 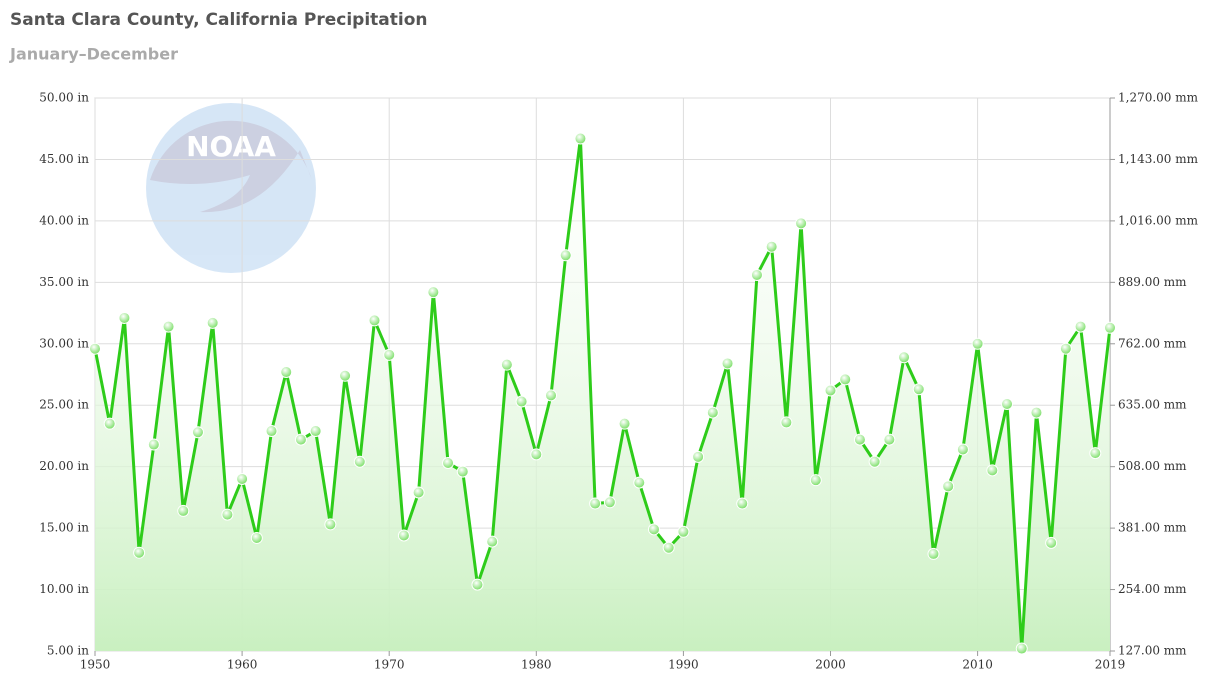 I want to click on y2-tick-label: 1,270.00 mm, so click(x=1158, y=98).